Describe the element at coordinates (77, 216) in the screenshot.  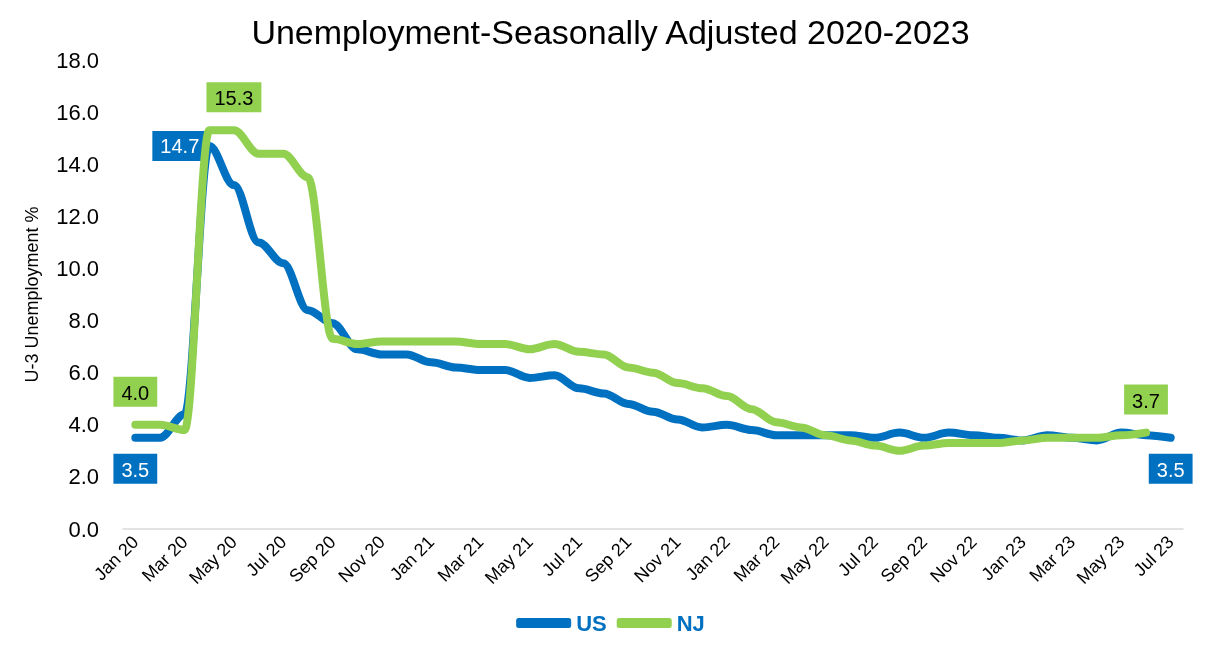
I see `y-tick-label: 12.0` at that location.